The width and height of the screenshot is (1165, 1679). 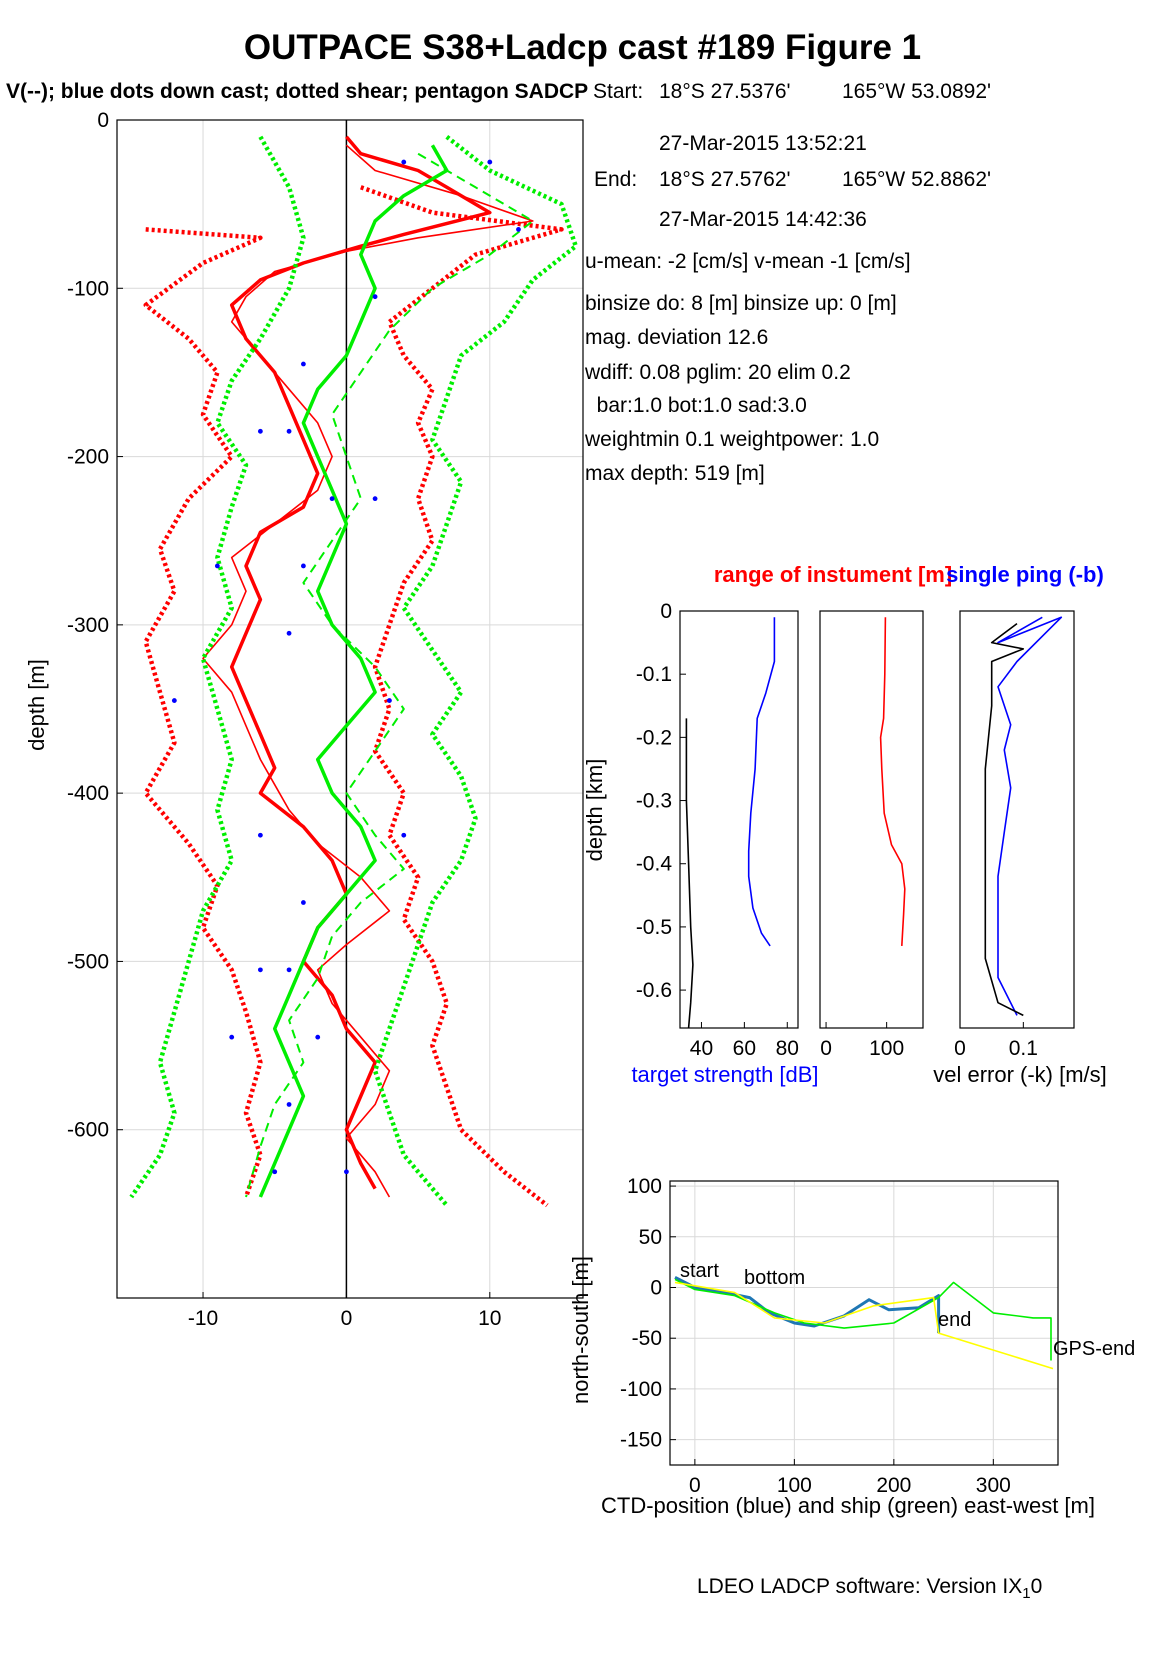 What do you see at coordinates (960, 1048) in the screenshot?
I see `vel-error-x-tick-label-0: 0` at bounding box center [960, 1048].